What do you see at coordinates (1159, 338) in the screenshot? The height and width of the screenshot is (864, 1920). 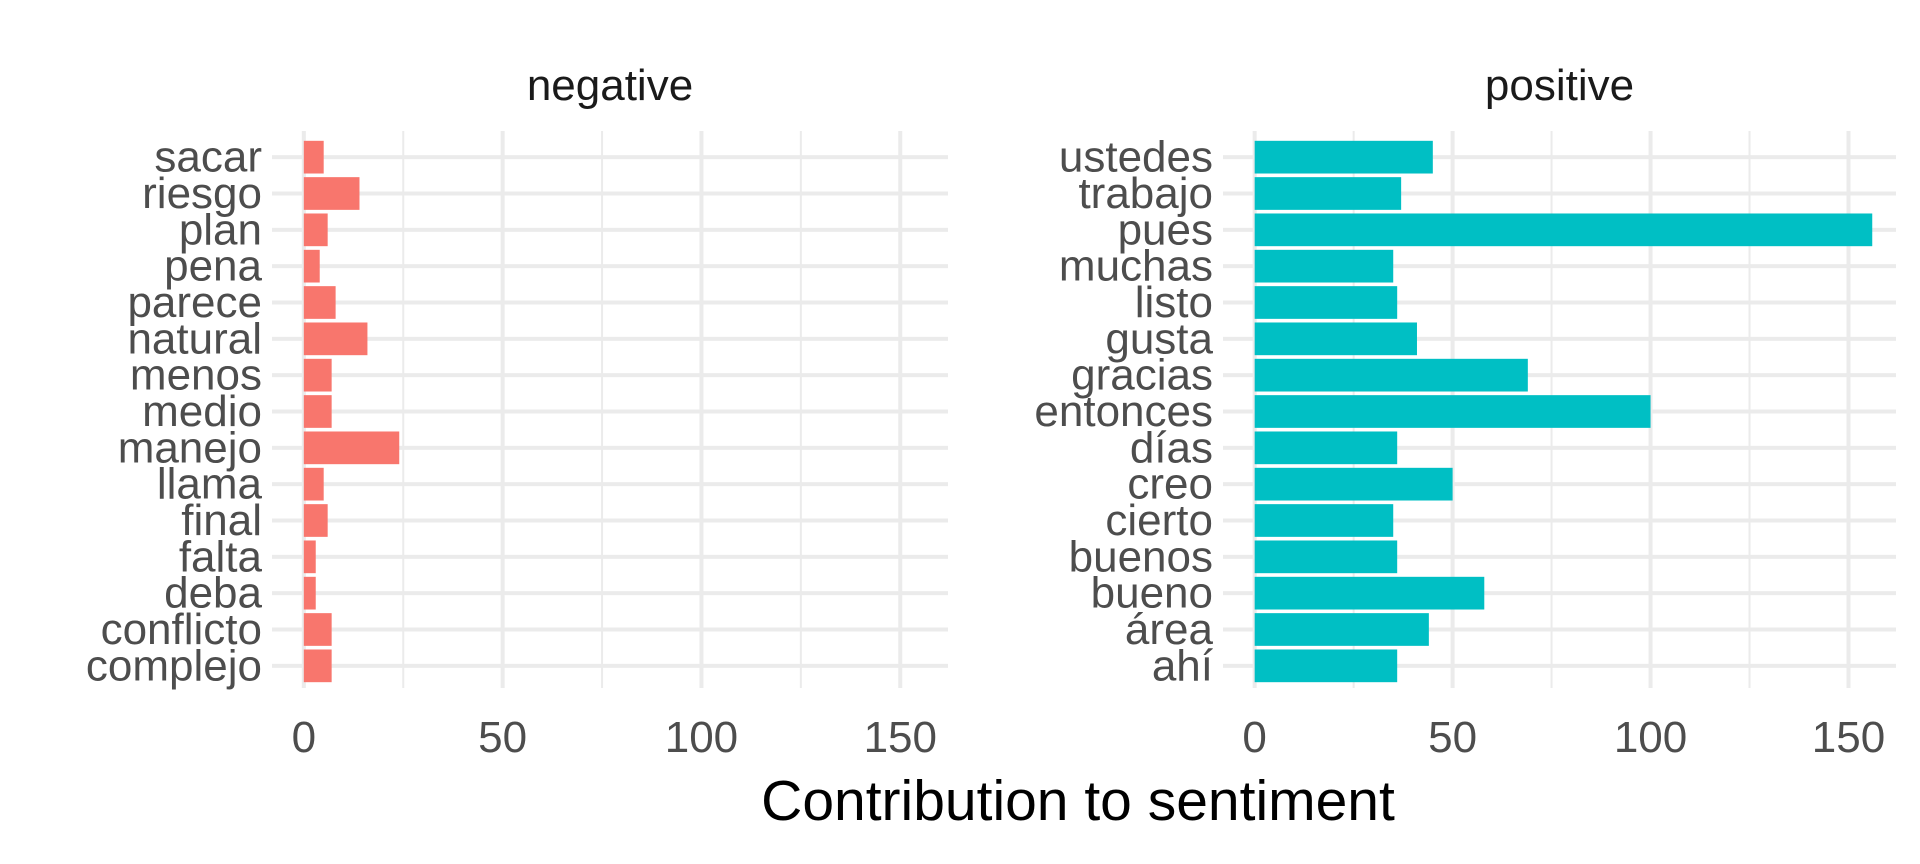 I see `y-tick-label: gusta` at bounding box center [1159, 338].